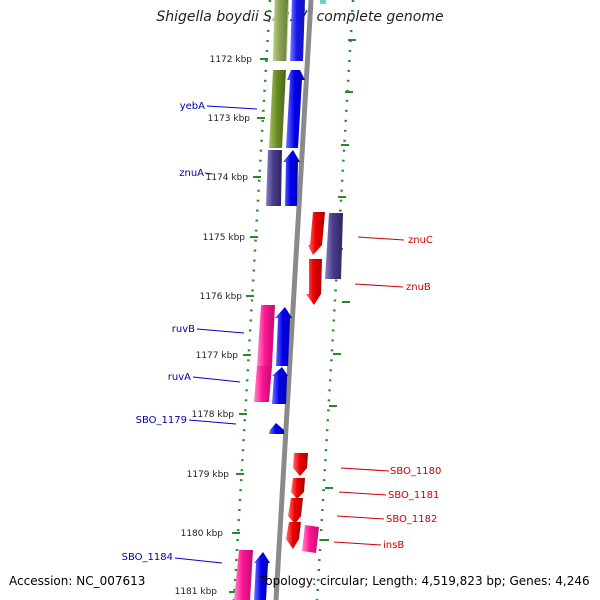 The width and height of the screenshot is (600, 600). I want to click on tick-label: 1174 kbp, so click(227, 178).